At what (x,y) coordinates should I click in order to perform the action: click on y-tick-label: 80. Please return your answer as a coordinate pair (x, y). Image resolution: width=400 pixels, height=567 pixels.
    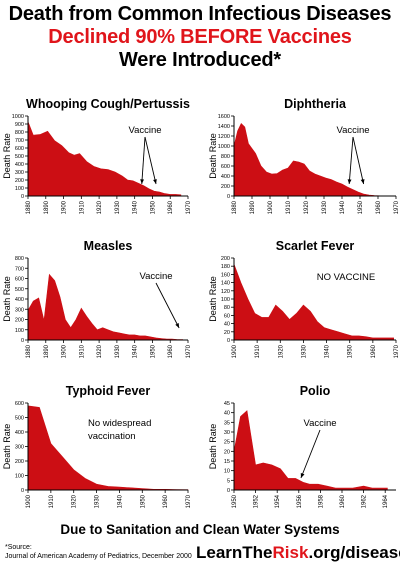
    Looking at the image, I should click on (227, 308).